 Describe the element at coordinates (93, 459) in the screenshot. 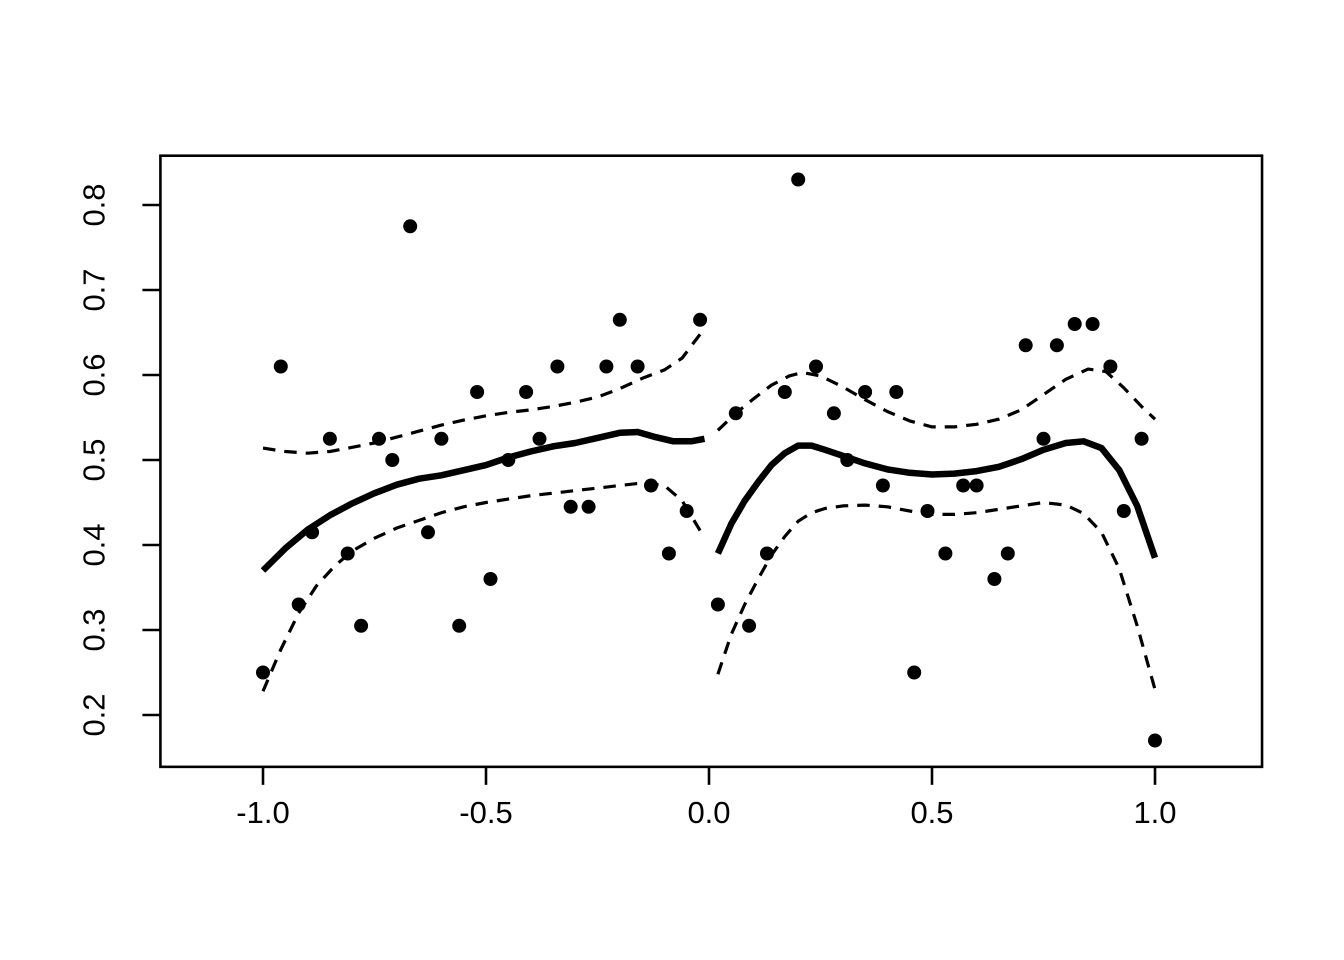

I see `y-tick-label: 0.5` at that location.